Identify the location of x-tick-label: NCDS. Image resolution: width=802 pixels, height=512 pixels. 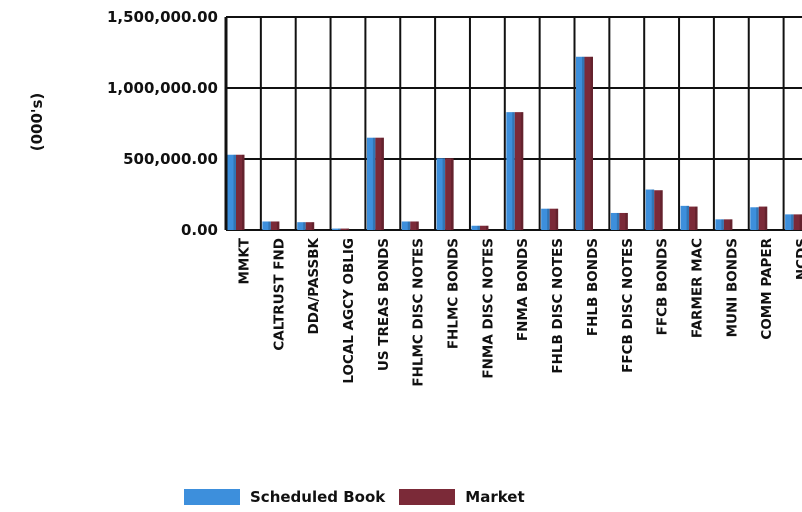
(798, 259).